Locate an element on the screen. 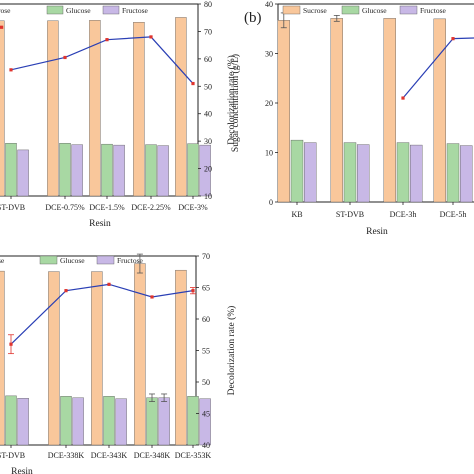 The width and height of the screenshot is (474, 474). y-right-tick-label-0: 10 is located at coordinates (208, 196).